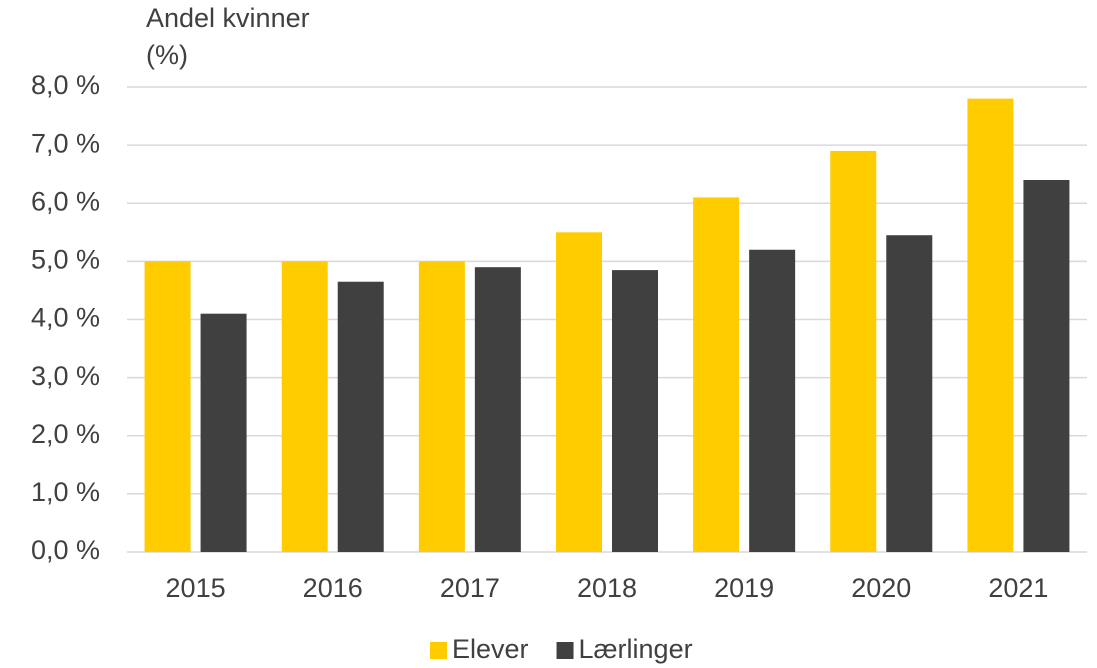 This screenshot has height=668, width=1097. Describe the element at coordinates (65, 143) in the screenshot. I see `y-tick-label: 7,0 %` at that location.